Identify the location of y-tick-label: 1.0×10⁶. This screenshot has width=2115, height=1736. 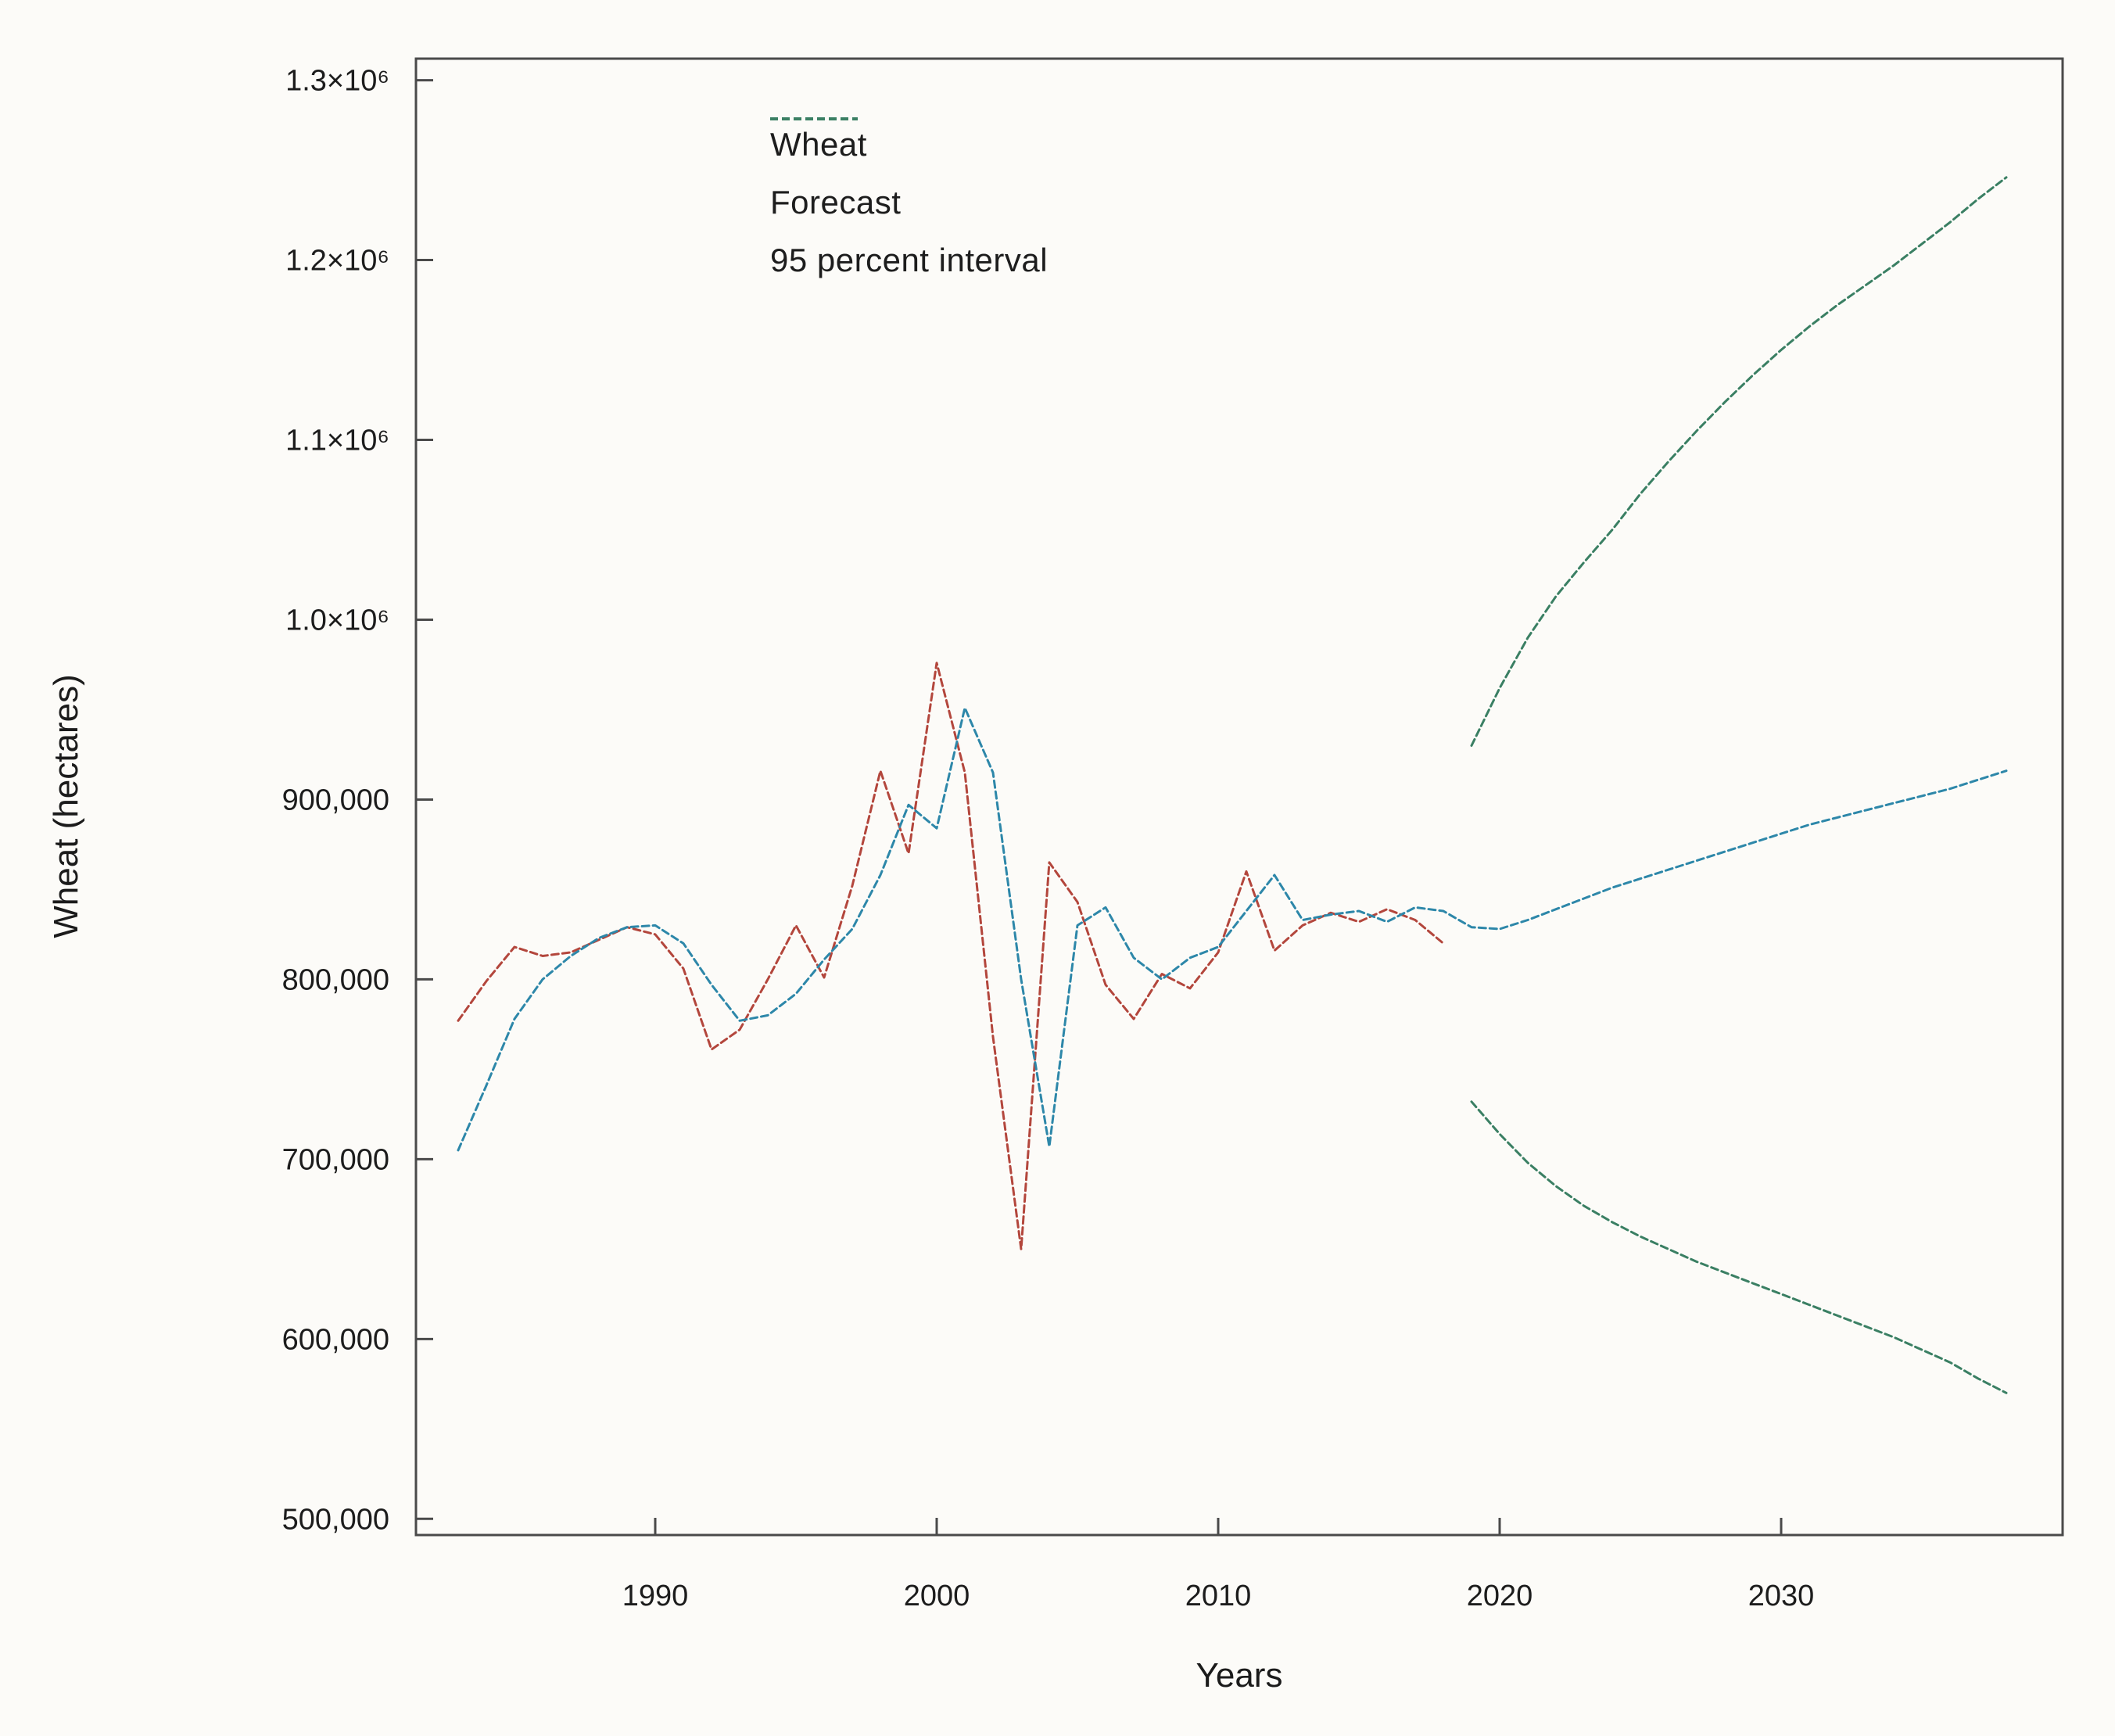
(337, 620).